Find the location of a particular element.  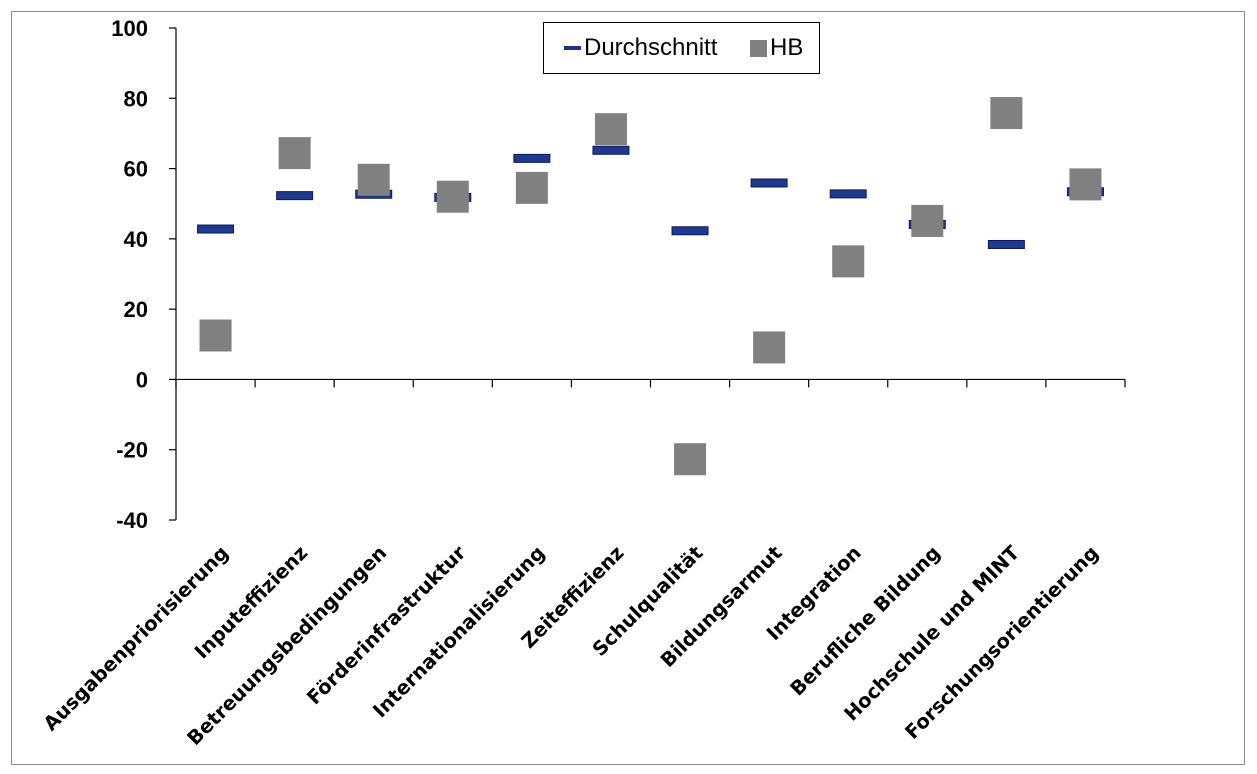

y-tick-label: 0 is located at coordinates (142, 379).